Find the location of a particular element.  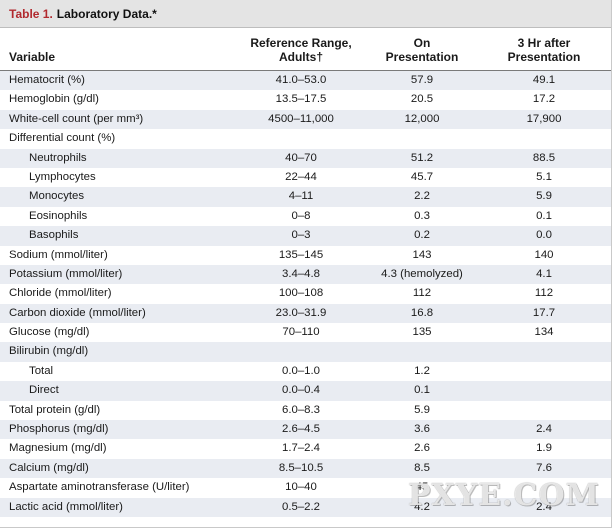

table-row: Bilirubin (mg/dl) is located at coordinates (305, 352).